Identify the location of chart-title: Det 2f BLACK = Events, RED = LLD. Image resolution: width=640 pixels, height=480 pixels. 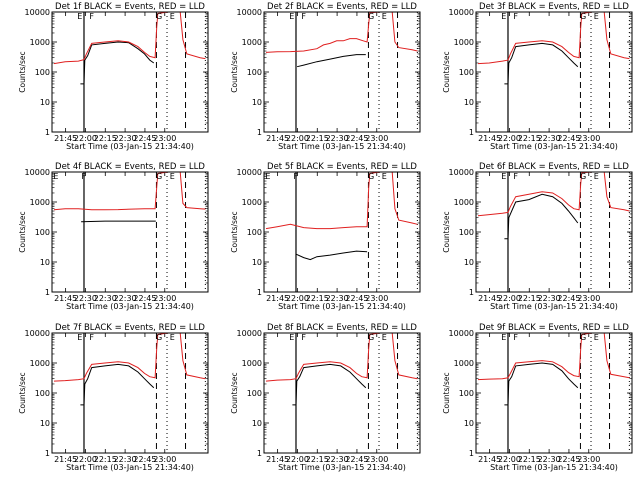
(342, 7).